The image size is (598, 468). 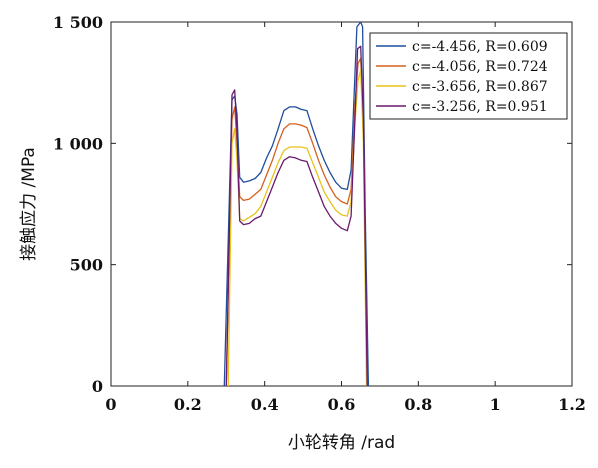 I want to click on x-tick-label: 0.4, so click(x=265, y=404).